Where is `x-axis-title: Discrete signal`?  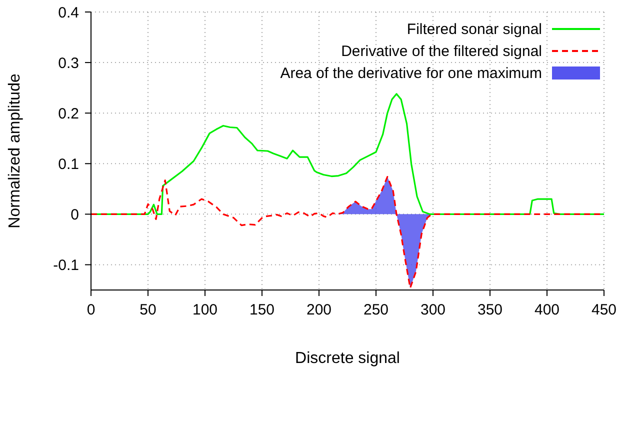
x-axis-title: Discrete signal is located at coordinates (347, 358).